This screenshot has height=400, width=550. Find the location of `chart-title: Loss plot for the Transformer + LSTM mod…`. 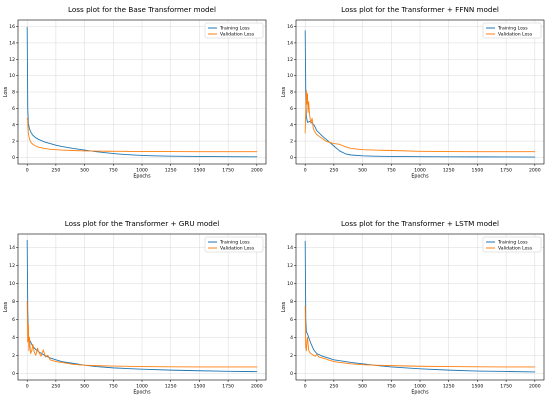

chart-title: Loss plot for the Transformer + LSTM mod… is located at coordinates (420, 223).